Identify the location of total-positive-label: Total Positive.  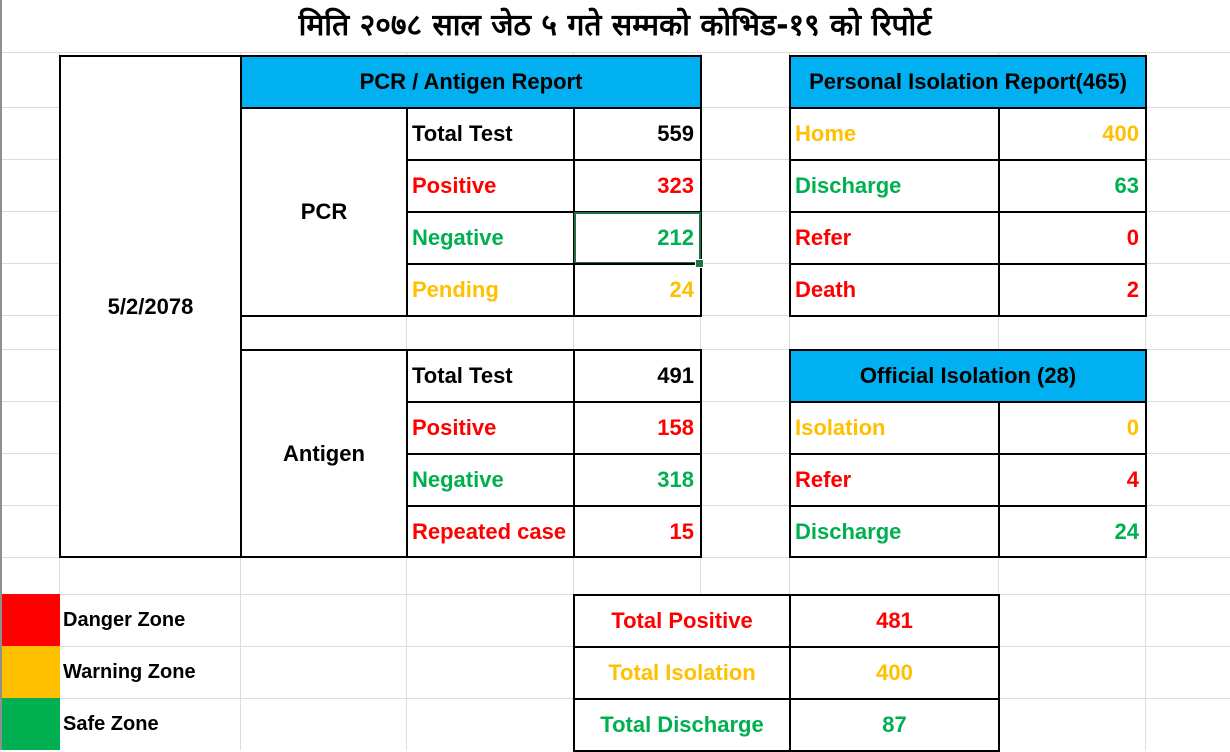
(682, 621).